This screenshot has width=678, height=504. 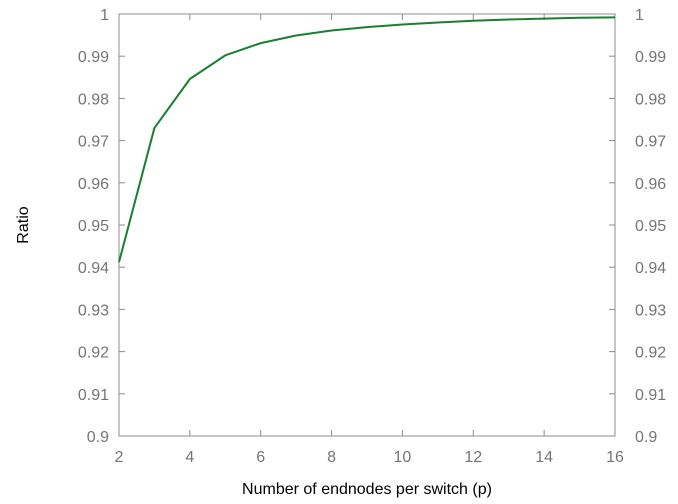 I want to click on y-tick-label-left: 0.91, so click(x=93, y=395).